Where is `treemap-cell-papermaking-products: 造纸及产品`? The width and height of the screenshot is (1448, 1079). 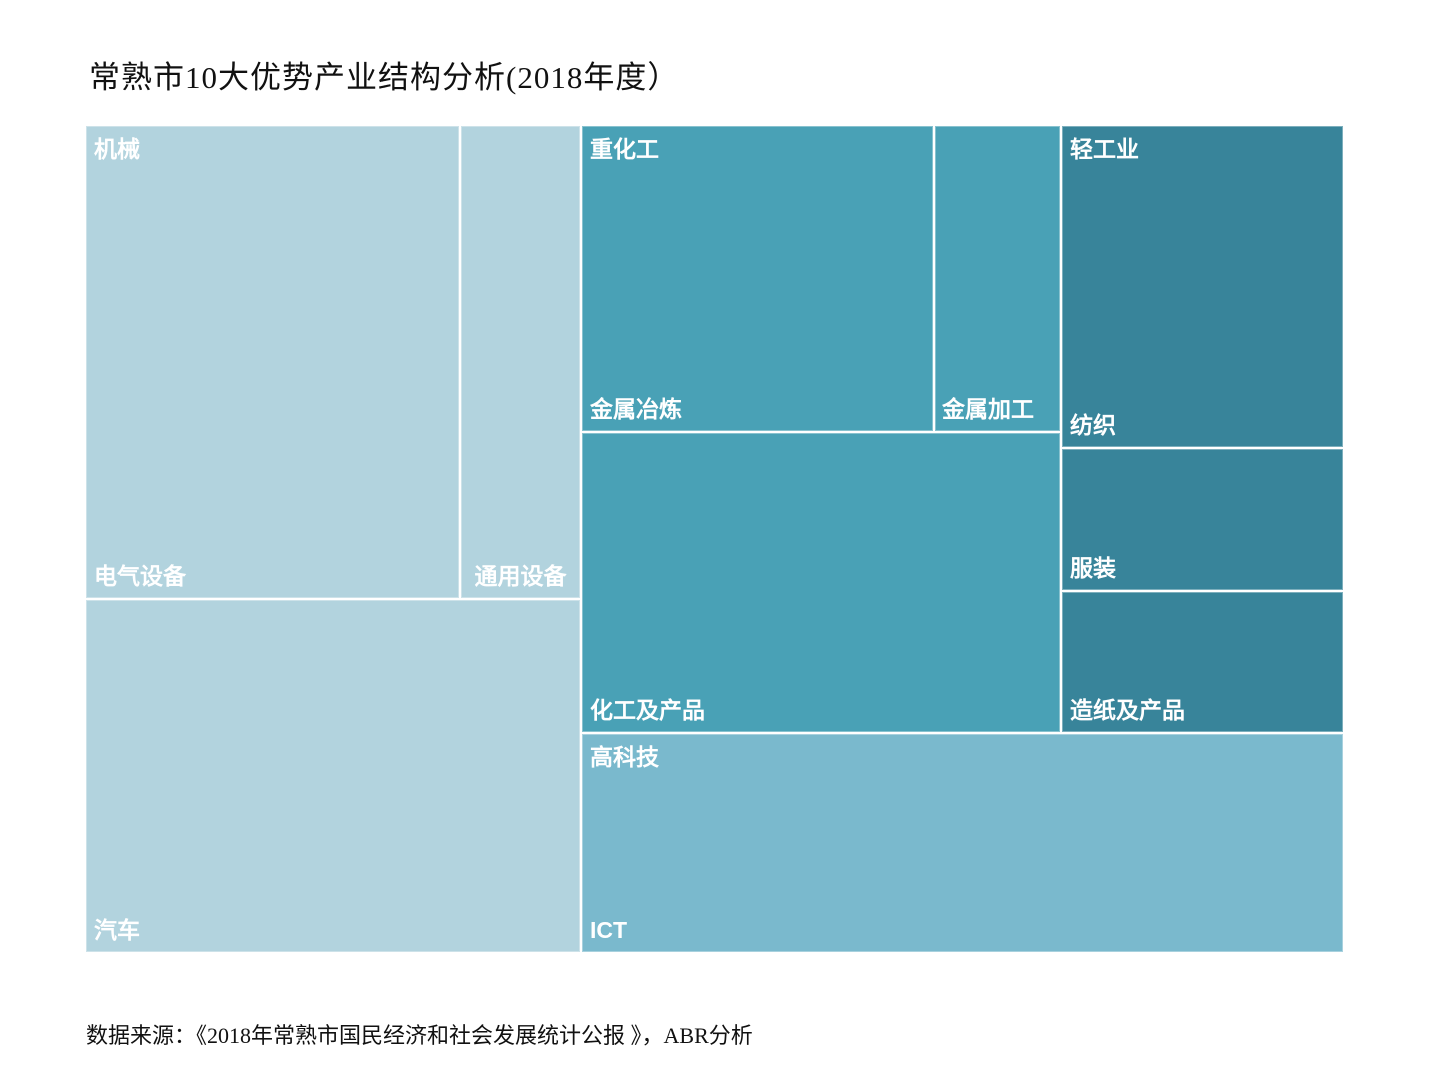 treemap-cell-papermaking-products: 造纸及产品 is located at coordinates (1202, 662).